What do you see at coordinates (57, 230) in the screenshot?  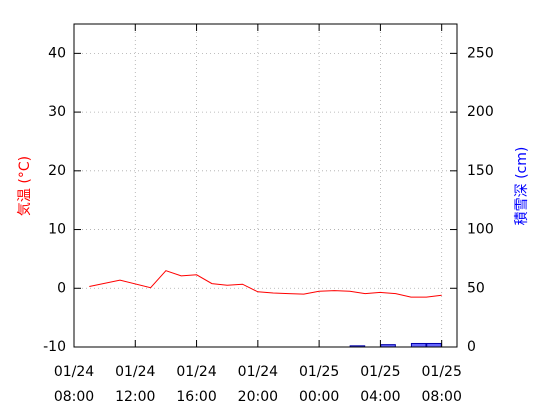 I see `left-tick-label: 10` at bounding box center [57, 230].